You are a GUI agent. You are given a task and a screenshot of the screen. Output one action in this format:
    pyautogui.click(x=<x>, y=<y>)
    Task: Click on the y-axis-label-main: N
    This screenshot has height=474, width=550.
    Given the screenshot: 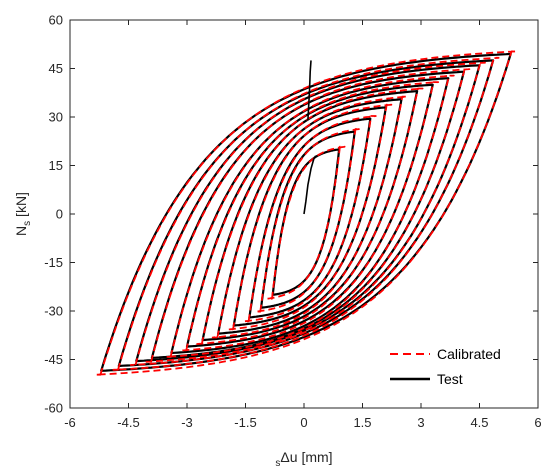 What is the action you would take?
    pyautogui.click(x=21, y=231)
    